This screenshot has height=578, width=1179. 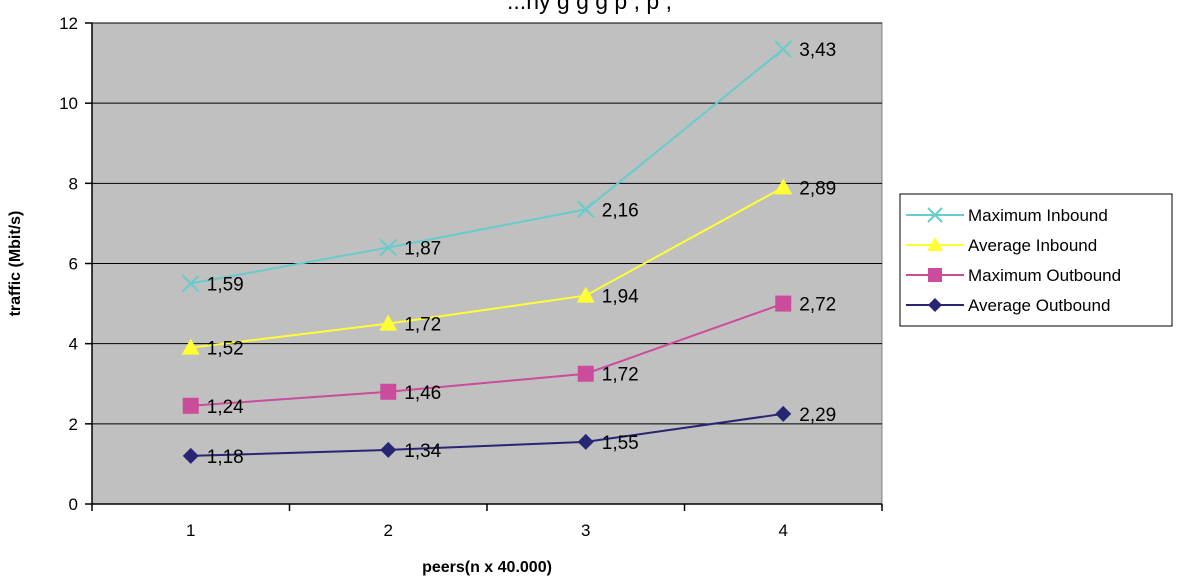 I want to click on y-tick-label: 6, so click(x=73, y=264).